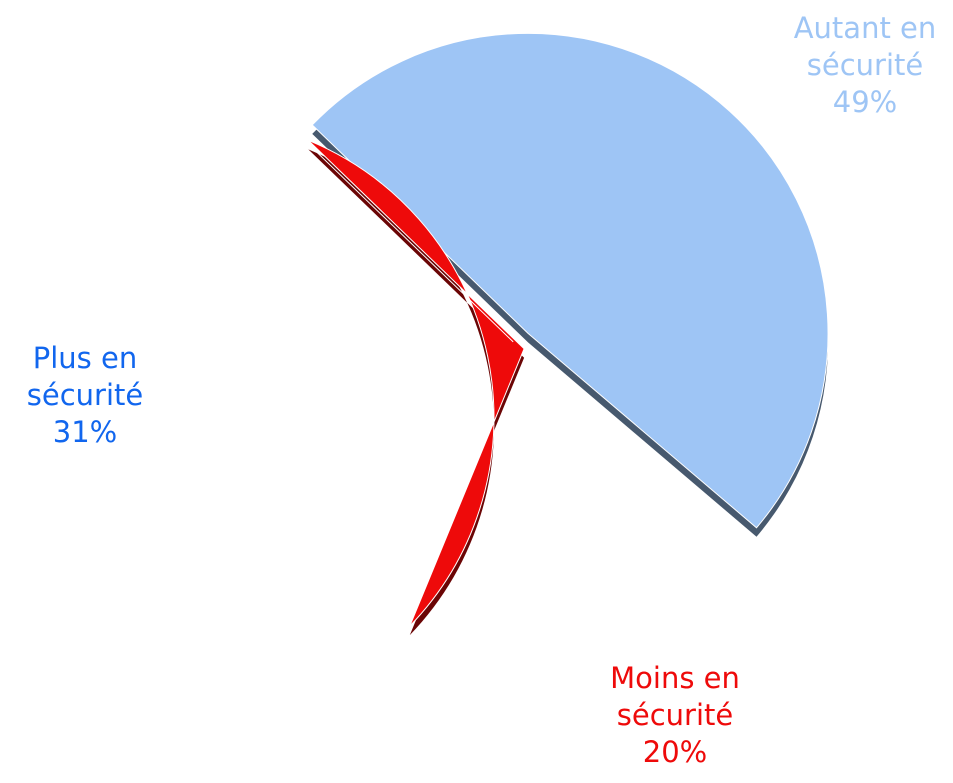 Image resolution: width=953 pixels, height=783 pixels. Describe the element at coordinates (405, 246) in the screenshot. I see `slice-shadow` at that location.